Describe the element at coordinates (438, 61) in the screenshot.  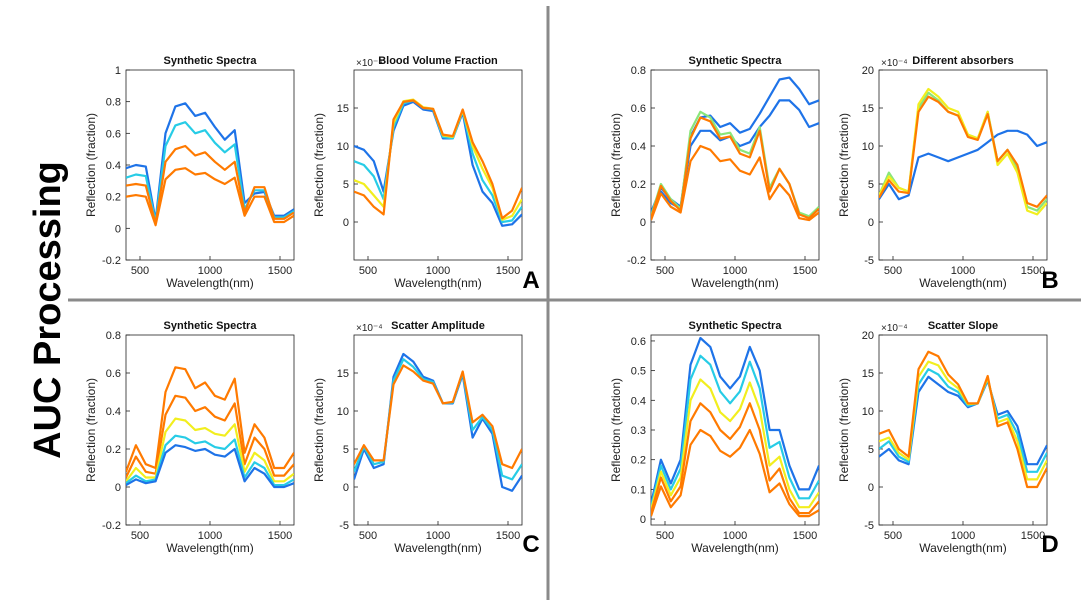
I see `plot-title: Blood Volume Fraction` at that location.